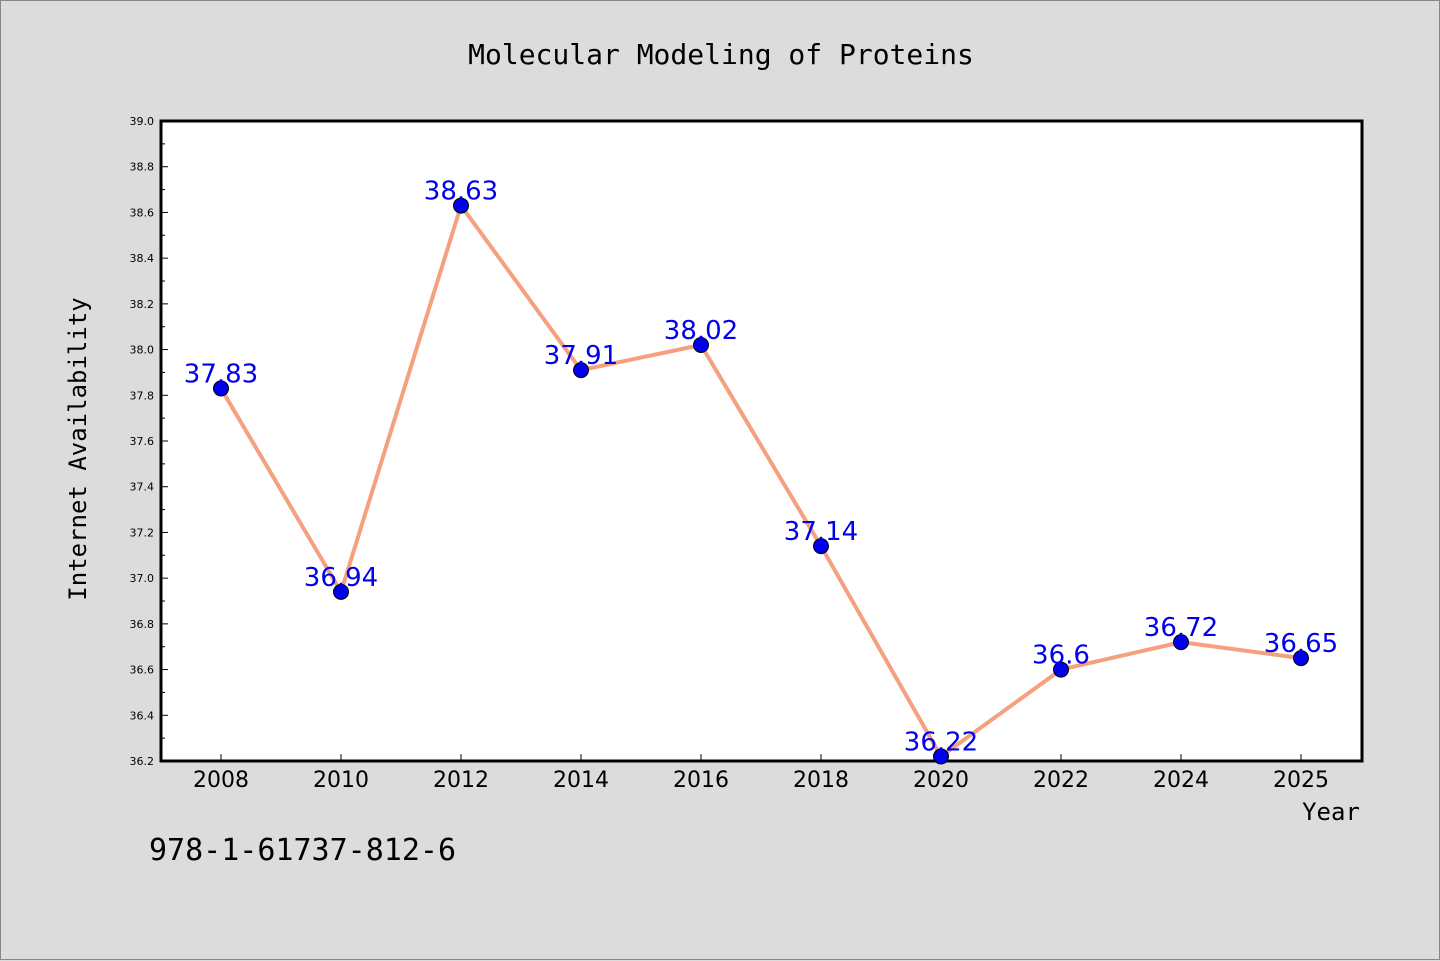  What do you see at coordinates (341, 780) in the screenshot?
I see `x-tick-label: 2010` at bounding box center [341, 780].